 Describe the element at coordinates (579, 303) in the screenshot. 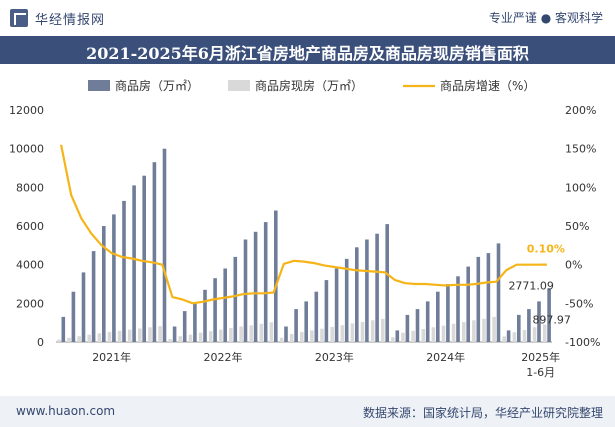

I see `y-right-tick-label: -50%` at that location.